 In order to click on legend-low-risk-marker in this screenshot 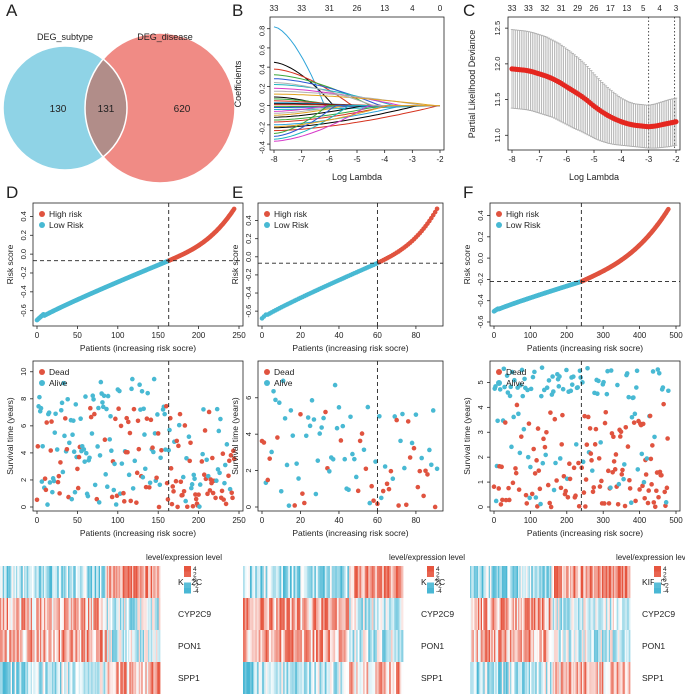, I will do `click(42, 225)`.